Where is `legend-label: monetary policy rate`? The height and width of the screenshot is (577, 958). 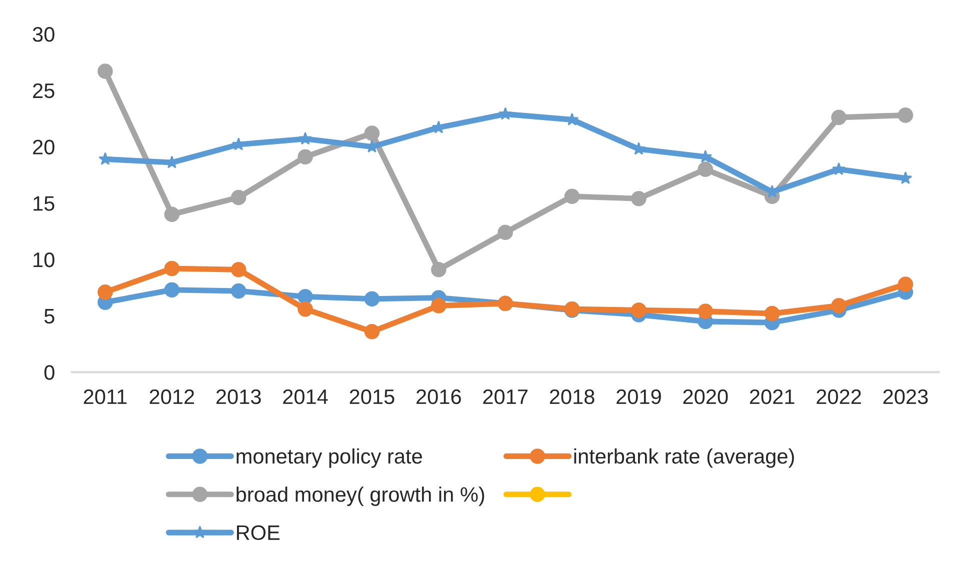
legend-label: monetary policy rate is located at coordinates (329, 458).